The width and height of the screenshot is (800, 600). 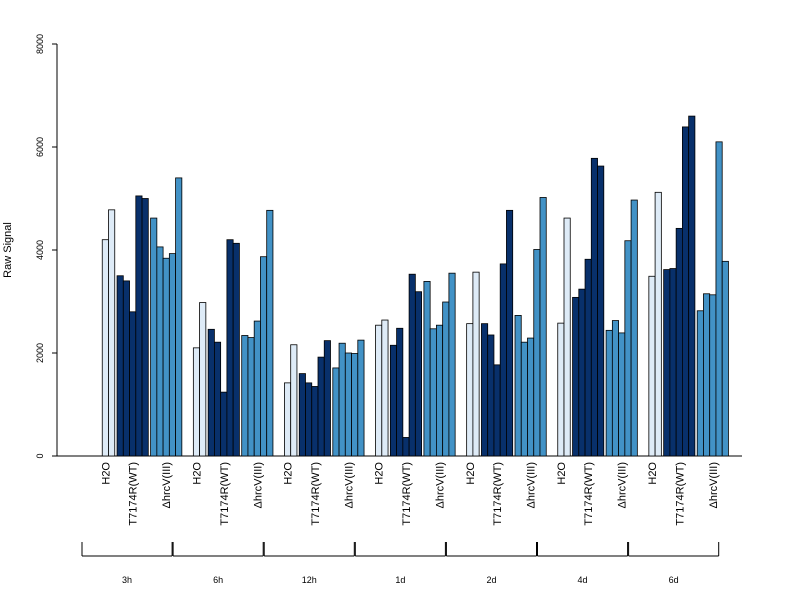 I want to click on timepoint-label: 6d, so click(x=674, y=580).